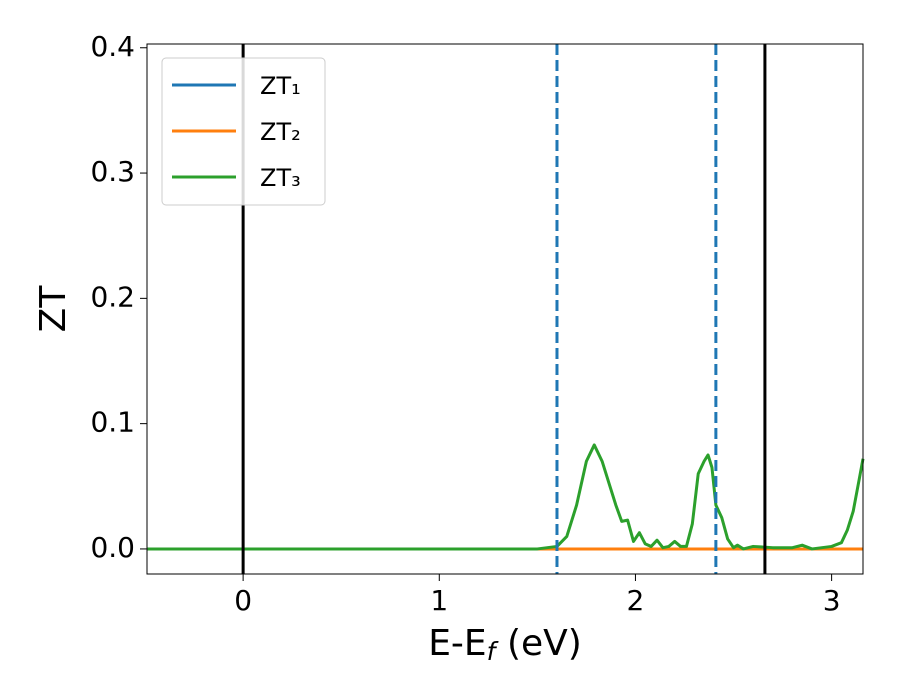 The height and width of the screenshot is (700, 900). I want to click on y-tick-label: 0.4, so click(112, 46).